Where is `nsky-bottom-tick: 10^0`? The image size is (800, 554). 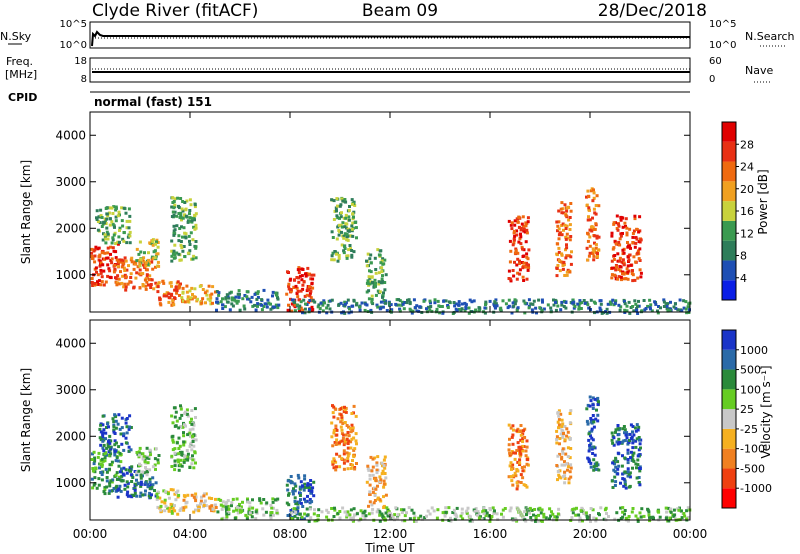
nsky-bottom-tick: 10^0 is located at coordinates (73, 45).